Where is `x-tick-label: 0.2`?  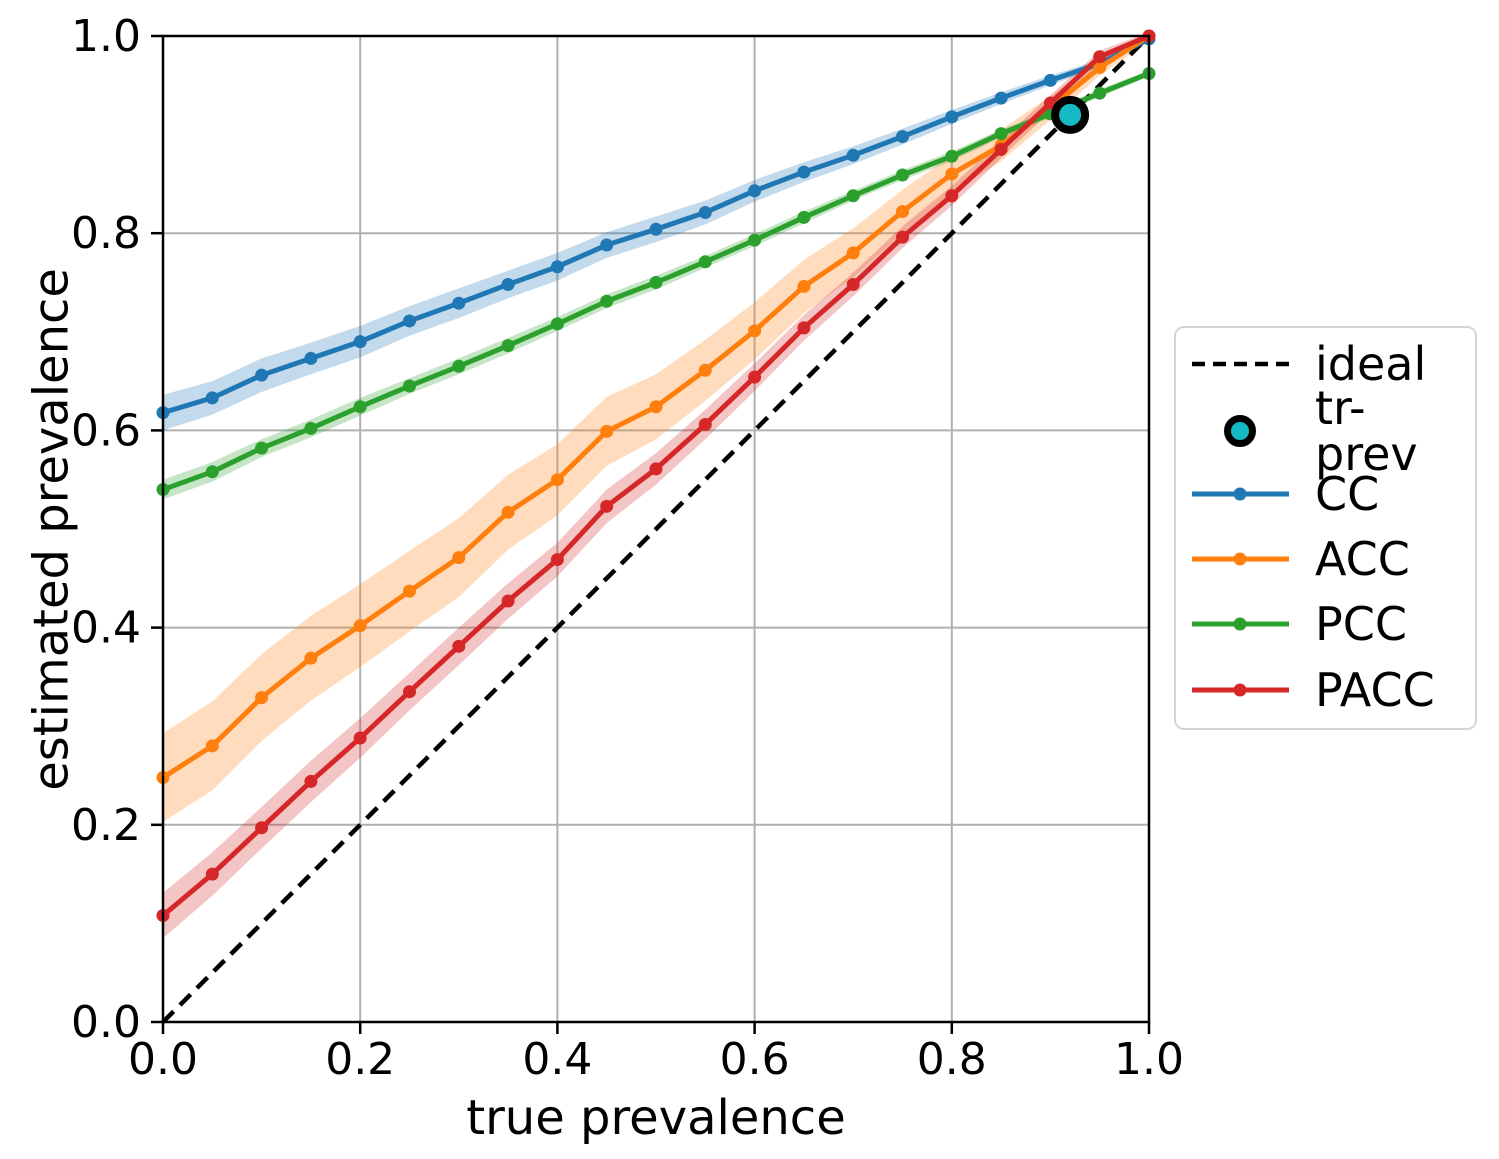
x-tick-label: 0.2 is located at coordinates (360, 1059).